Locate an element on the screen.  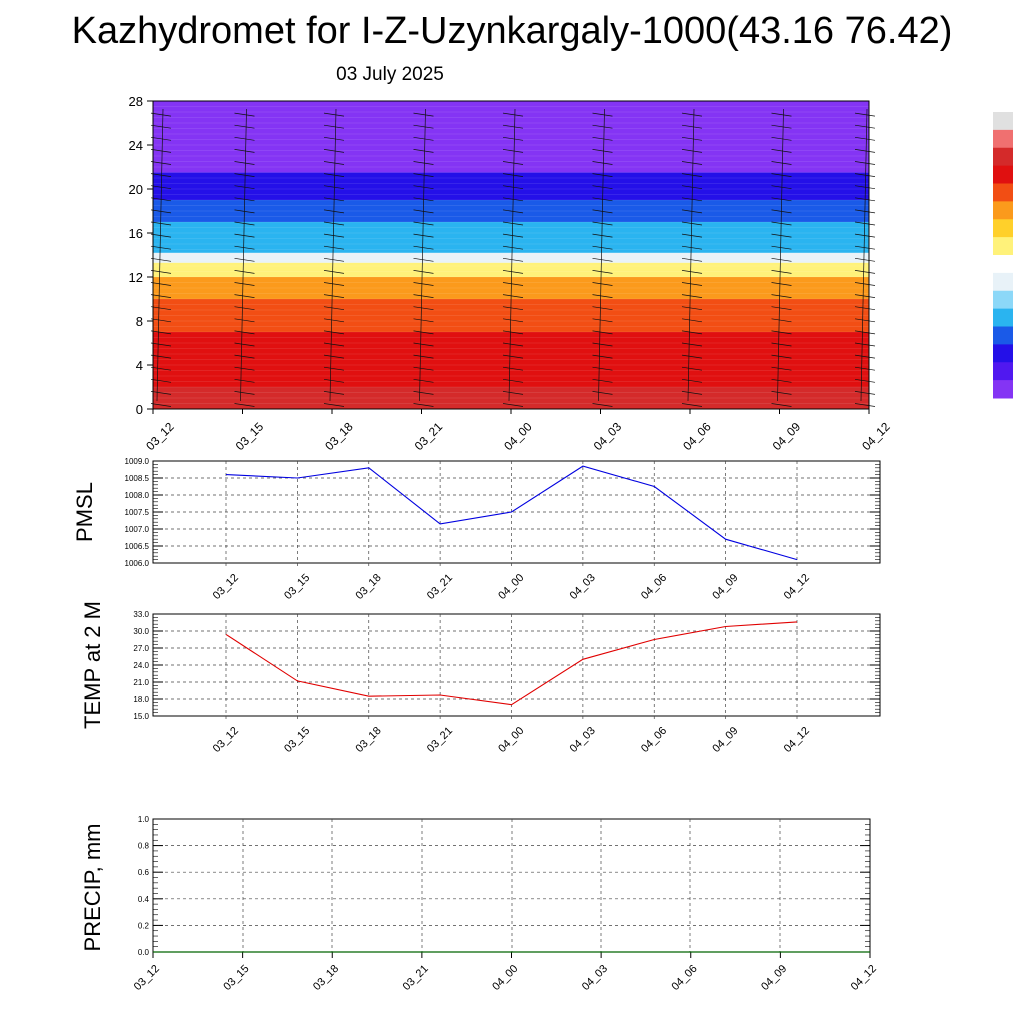
y-tick-label: 1006.5 is located at coordinates (137, 546).